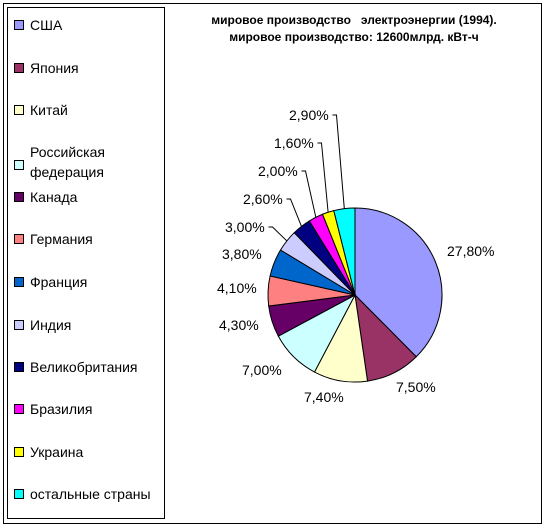  Describe the element at coordinates (54, 68) in the screenshot. I see `legend-label: Япония` at that location.